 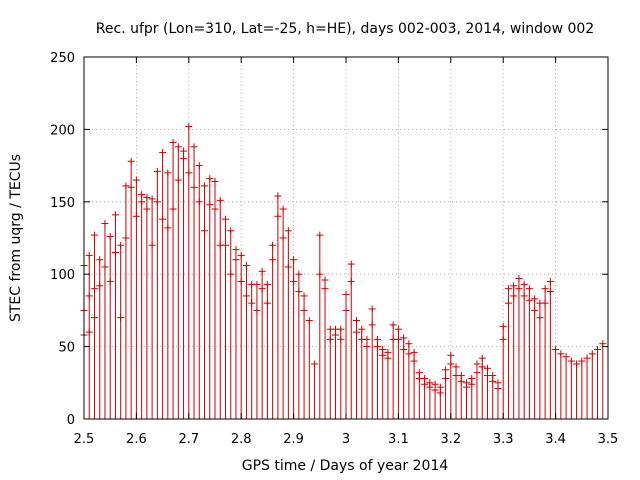 I want to click on x-tick-label: 2.6, so click(x=136, y=439).